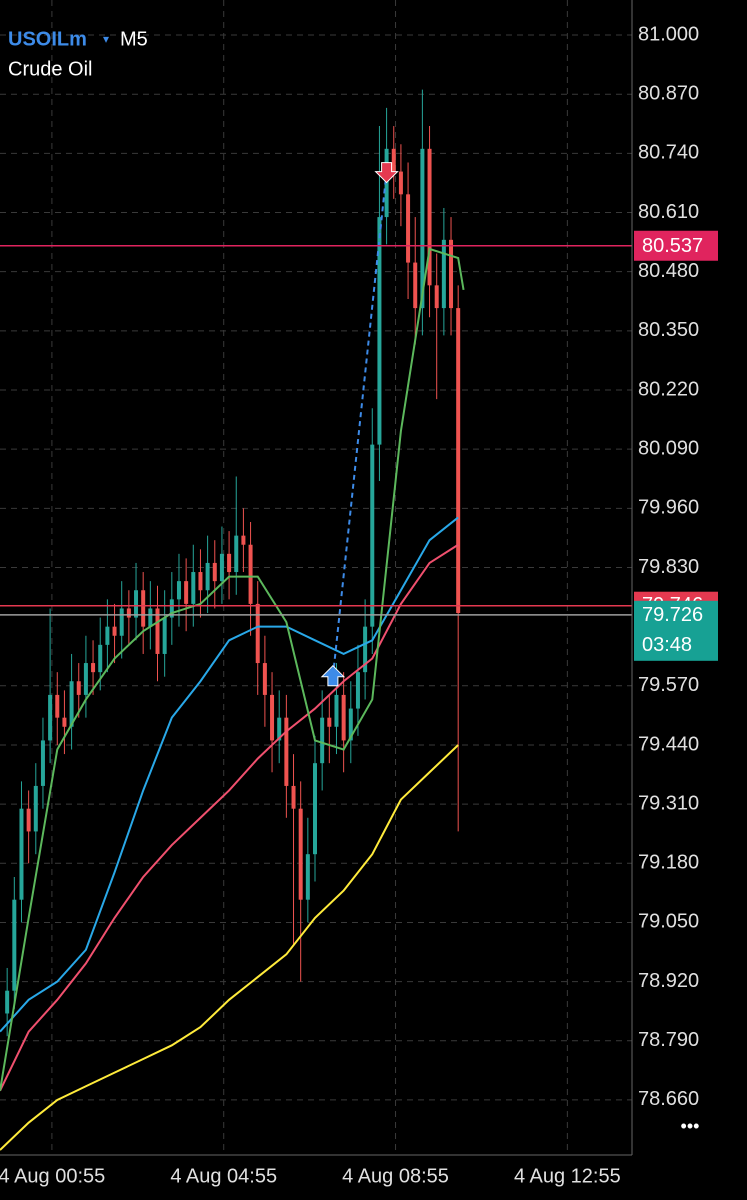 The height and width of the screenshot is (1200, 747). I want to click on y-tick-label: 81.000, so click(668, 34).